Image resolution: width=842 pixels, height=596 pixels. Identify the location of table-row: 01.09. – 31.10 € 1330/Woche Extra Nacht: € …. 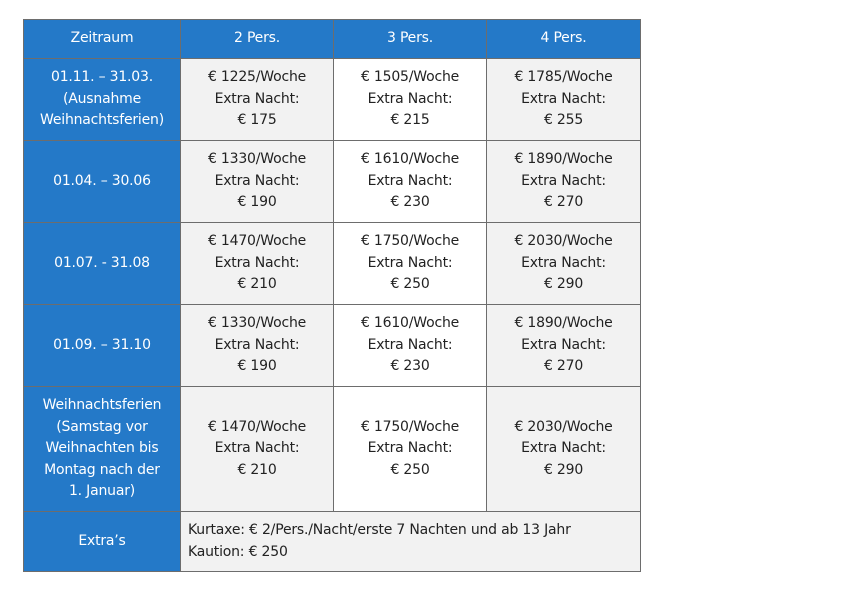
(332, 345).